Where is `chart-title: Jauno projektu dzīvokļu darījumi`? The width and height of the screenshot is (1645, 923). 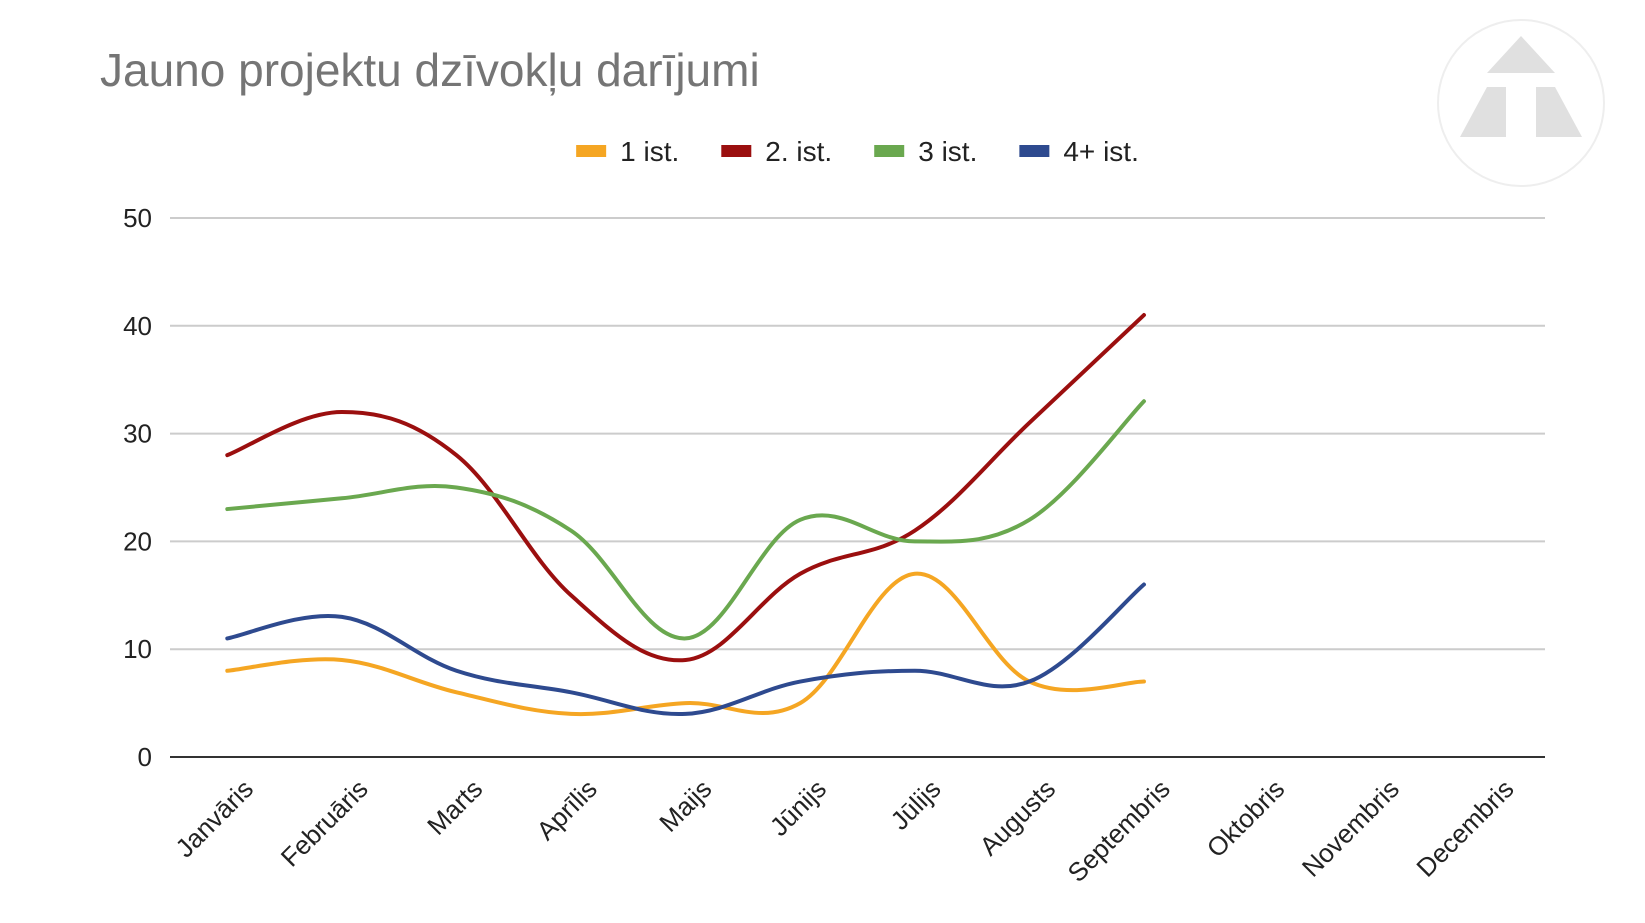
chart-title: Jauno projektu dzīvokļu darījumi is located at coordinates (430, 70).